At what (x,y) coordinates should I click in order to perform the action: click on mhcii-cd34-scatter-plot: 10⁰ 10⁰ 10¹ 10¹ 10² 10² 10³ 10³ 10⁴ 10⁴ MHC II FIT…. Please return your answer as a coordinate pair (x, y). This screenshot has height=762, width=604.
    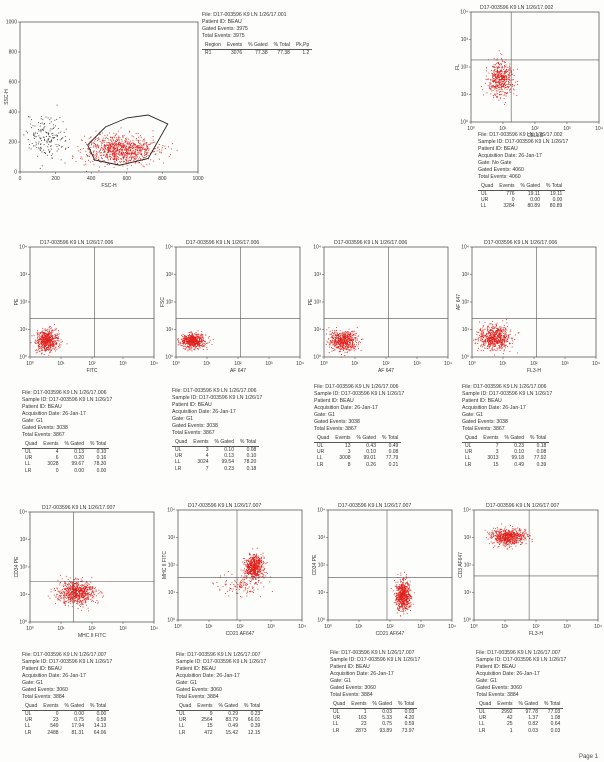
    Looking at the image, I should click on (87, 575).